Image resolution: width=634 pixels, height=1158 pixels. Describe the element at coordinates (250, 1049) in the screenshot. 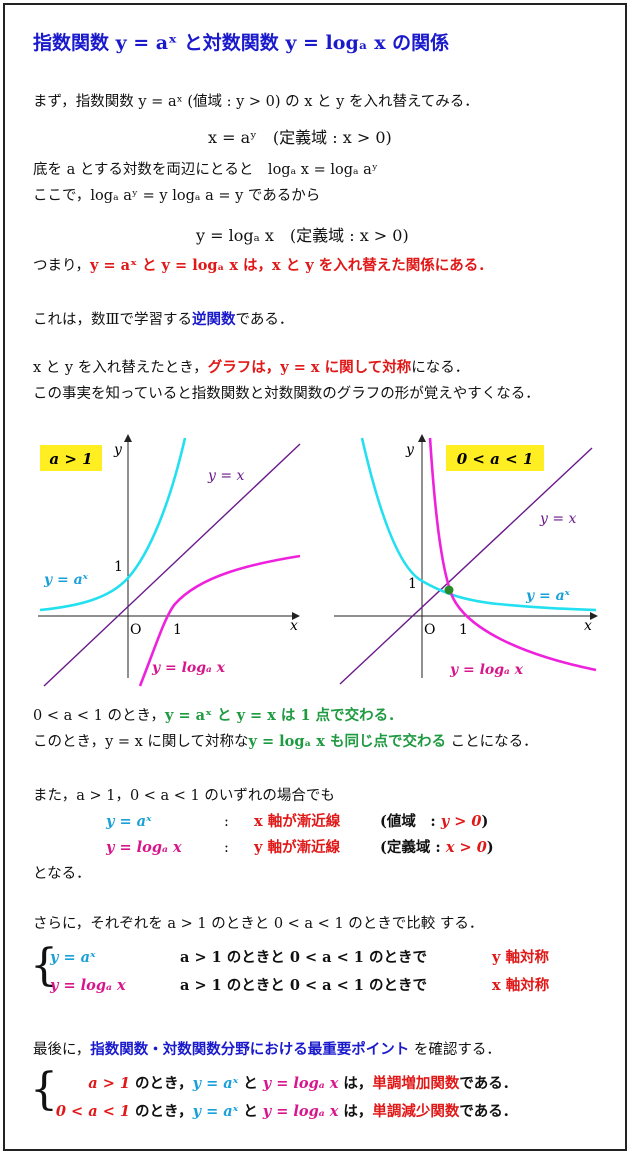

I see `key-point-heading: 指数関数・対数関数分野における最重要ポイント` at that location.